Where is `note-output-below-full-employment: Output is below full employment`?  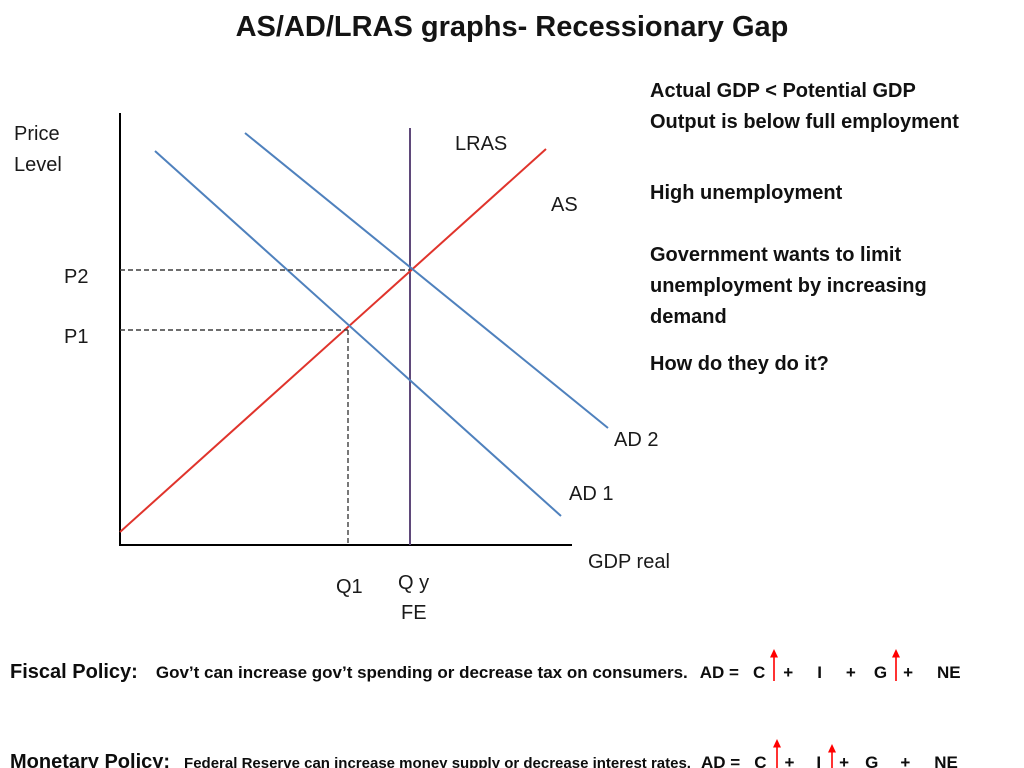 note-output-below-full-employment: Output is below full employment is located at coordinates (804, 122).